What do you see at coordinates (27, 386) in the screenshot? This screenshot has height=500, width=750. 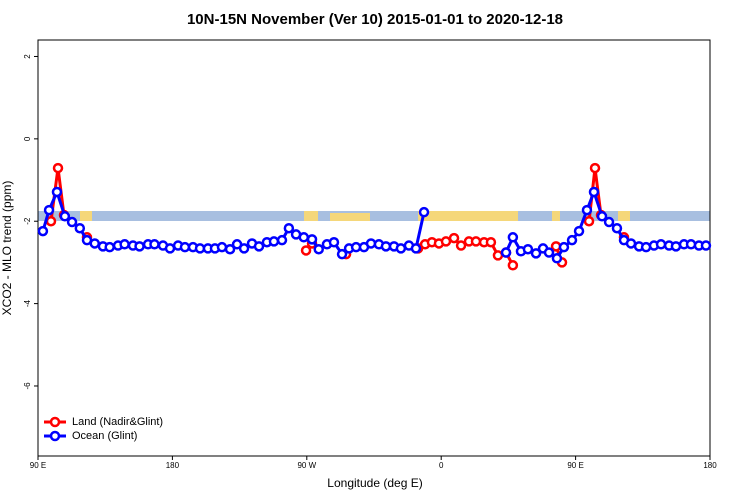 I see `y-tick-label: -6` at bounding box center [27, 386].